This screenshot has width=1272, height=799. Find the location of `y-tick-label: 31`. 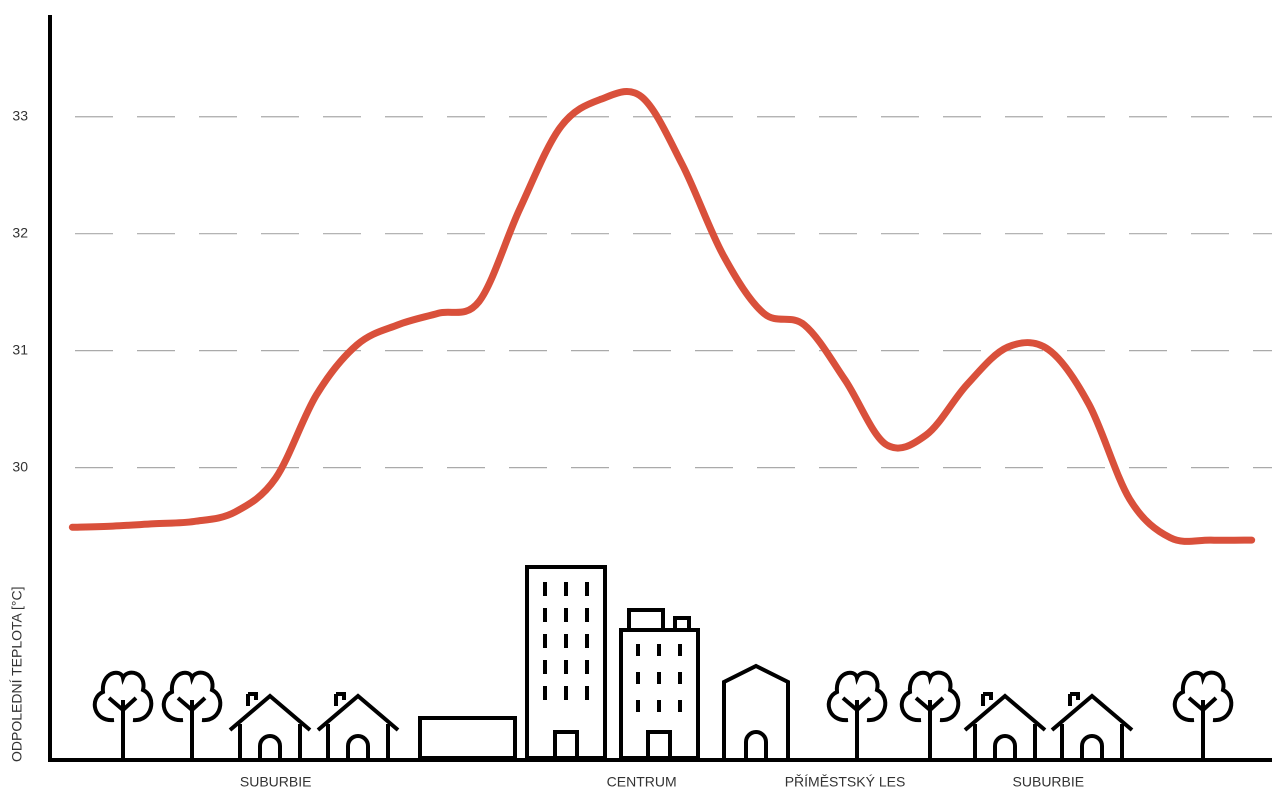

y-tick-label: 31 is located at coordinates (20, 349).